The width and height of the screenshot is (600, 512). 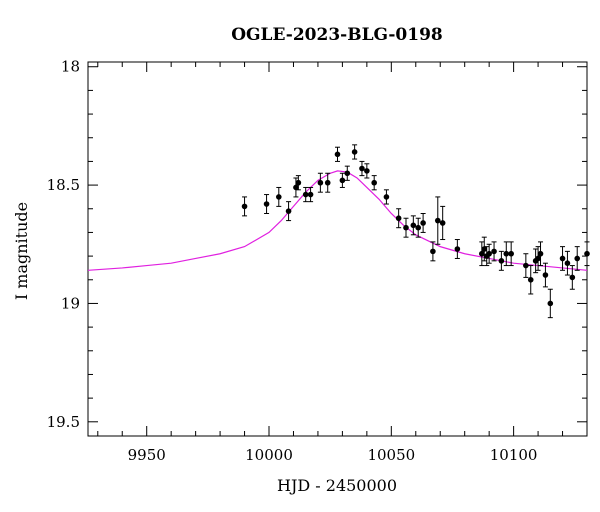 What do you see at coordinates (21, 251) in the screenshot?
I see `y-axis-label: I magnitude` at bounding box center [21, 251].